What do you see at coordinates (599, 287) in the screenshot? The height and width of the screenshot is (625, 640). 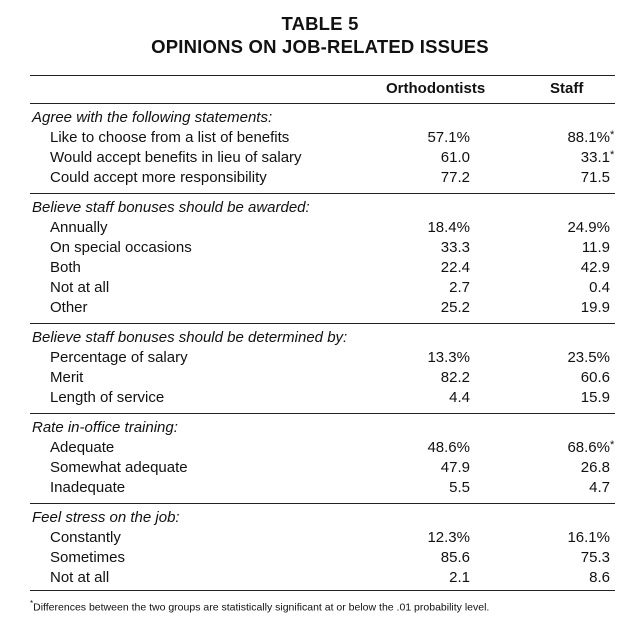 I see `staff-value: 0.4` at bounding box center [599, 287].